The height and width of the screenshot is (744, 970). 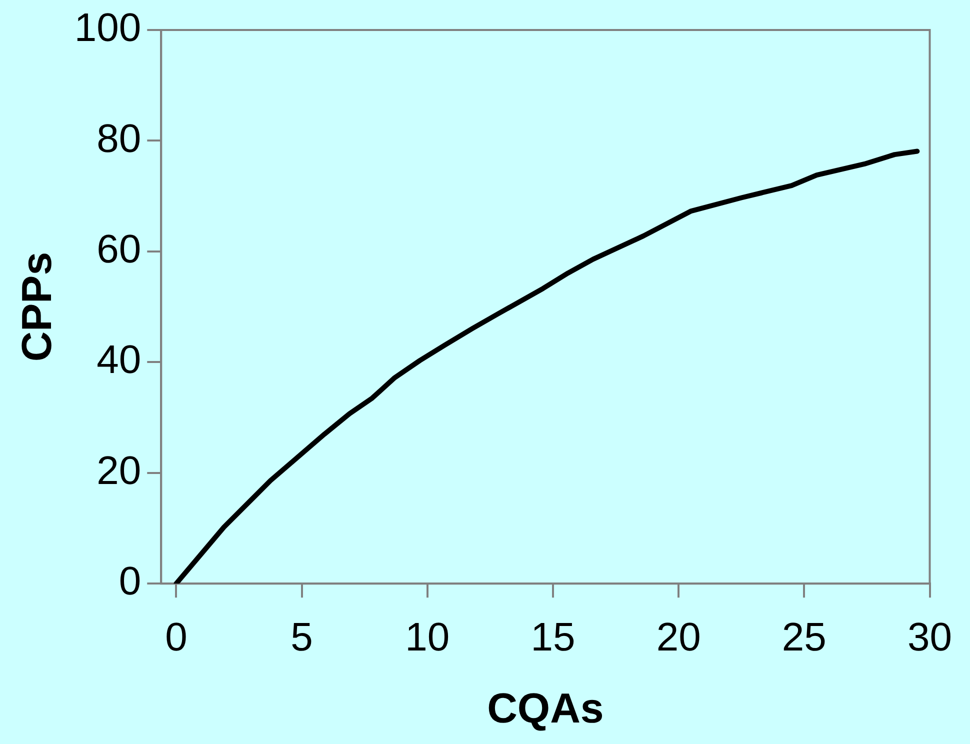 I want to click on x-tick-label: 30, so click(x=930, y=638).